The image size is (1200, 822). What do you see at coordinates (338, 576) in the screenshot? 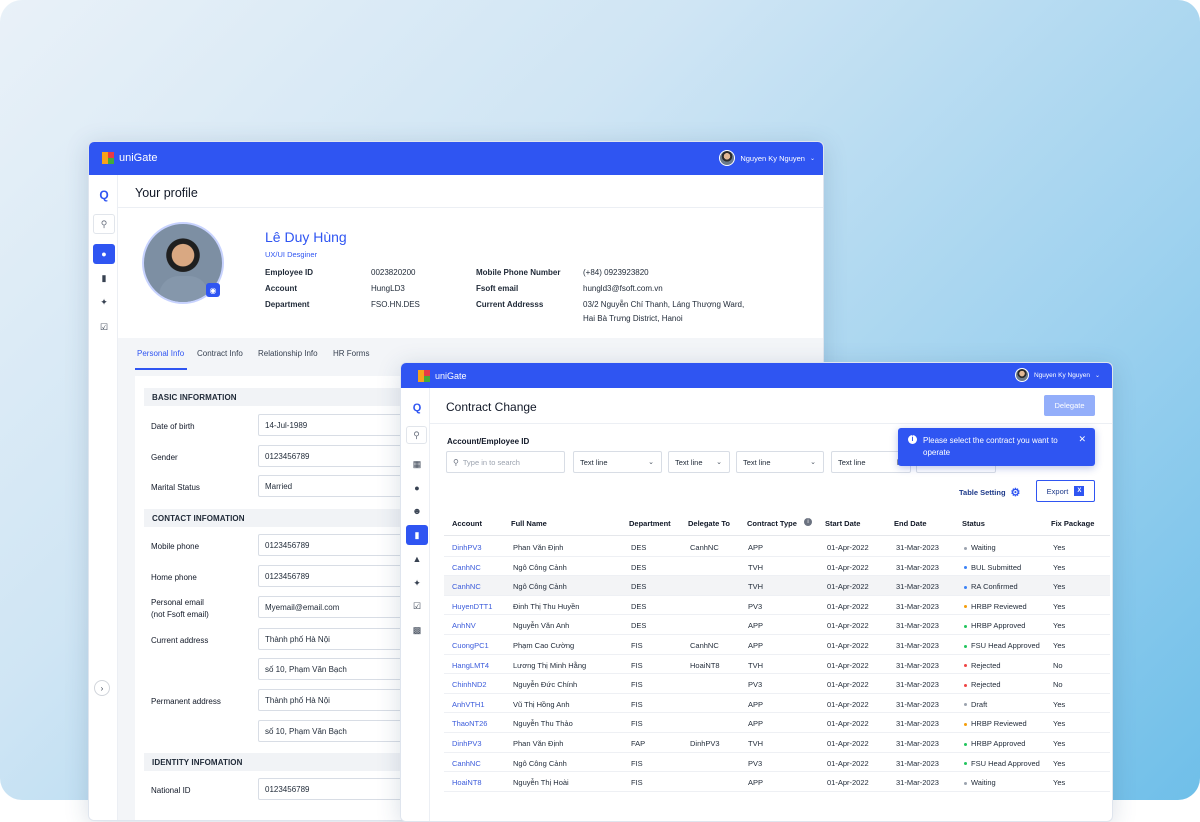
I see `home-field: 0123456789` at bounding box center [338, 576].